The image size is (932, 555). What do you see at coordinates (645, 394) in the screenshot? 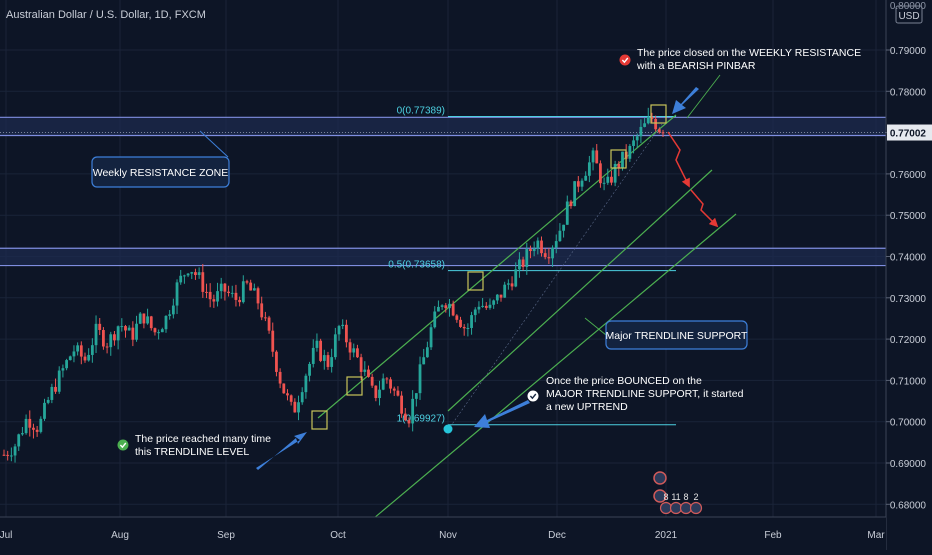
I see `bounce-annotation-line: MAJOR TRENDLINE SUPPORT, it started` at bounding box center [645, 394].